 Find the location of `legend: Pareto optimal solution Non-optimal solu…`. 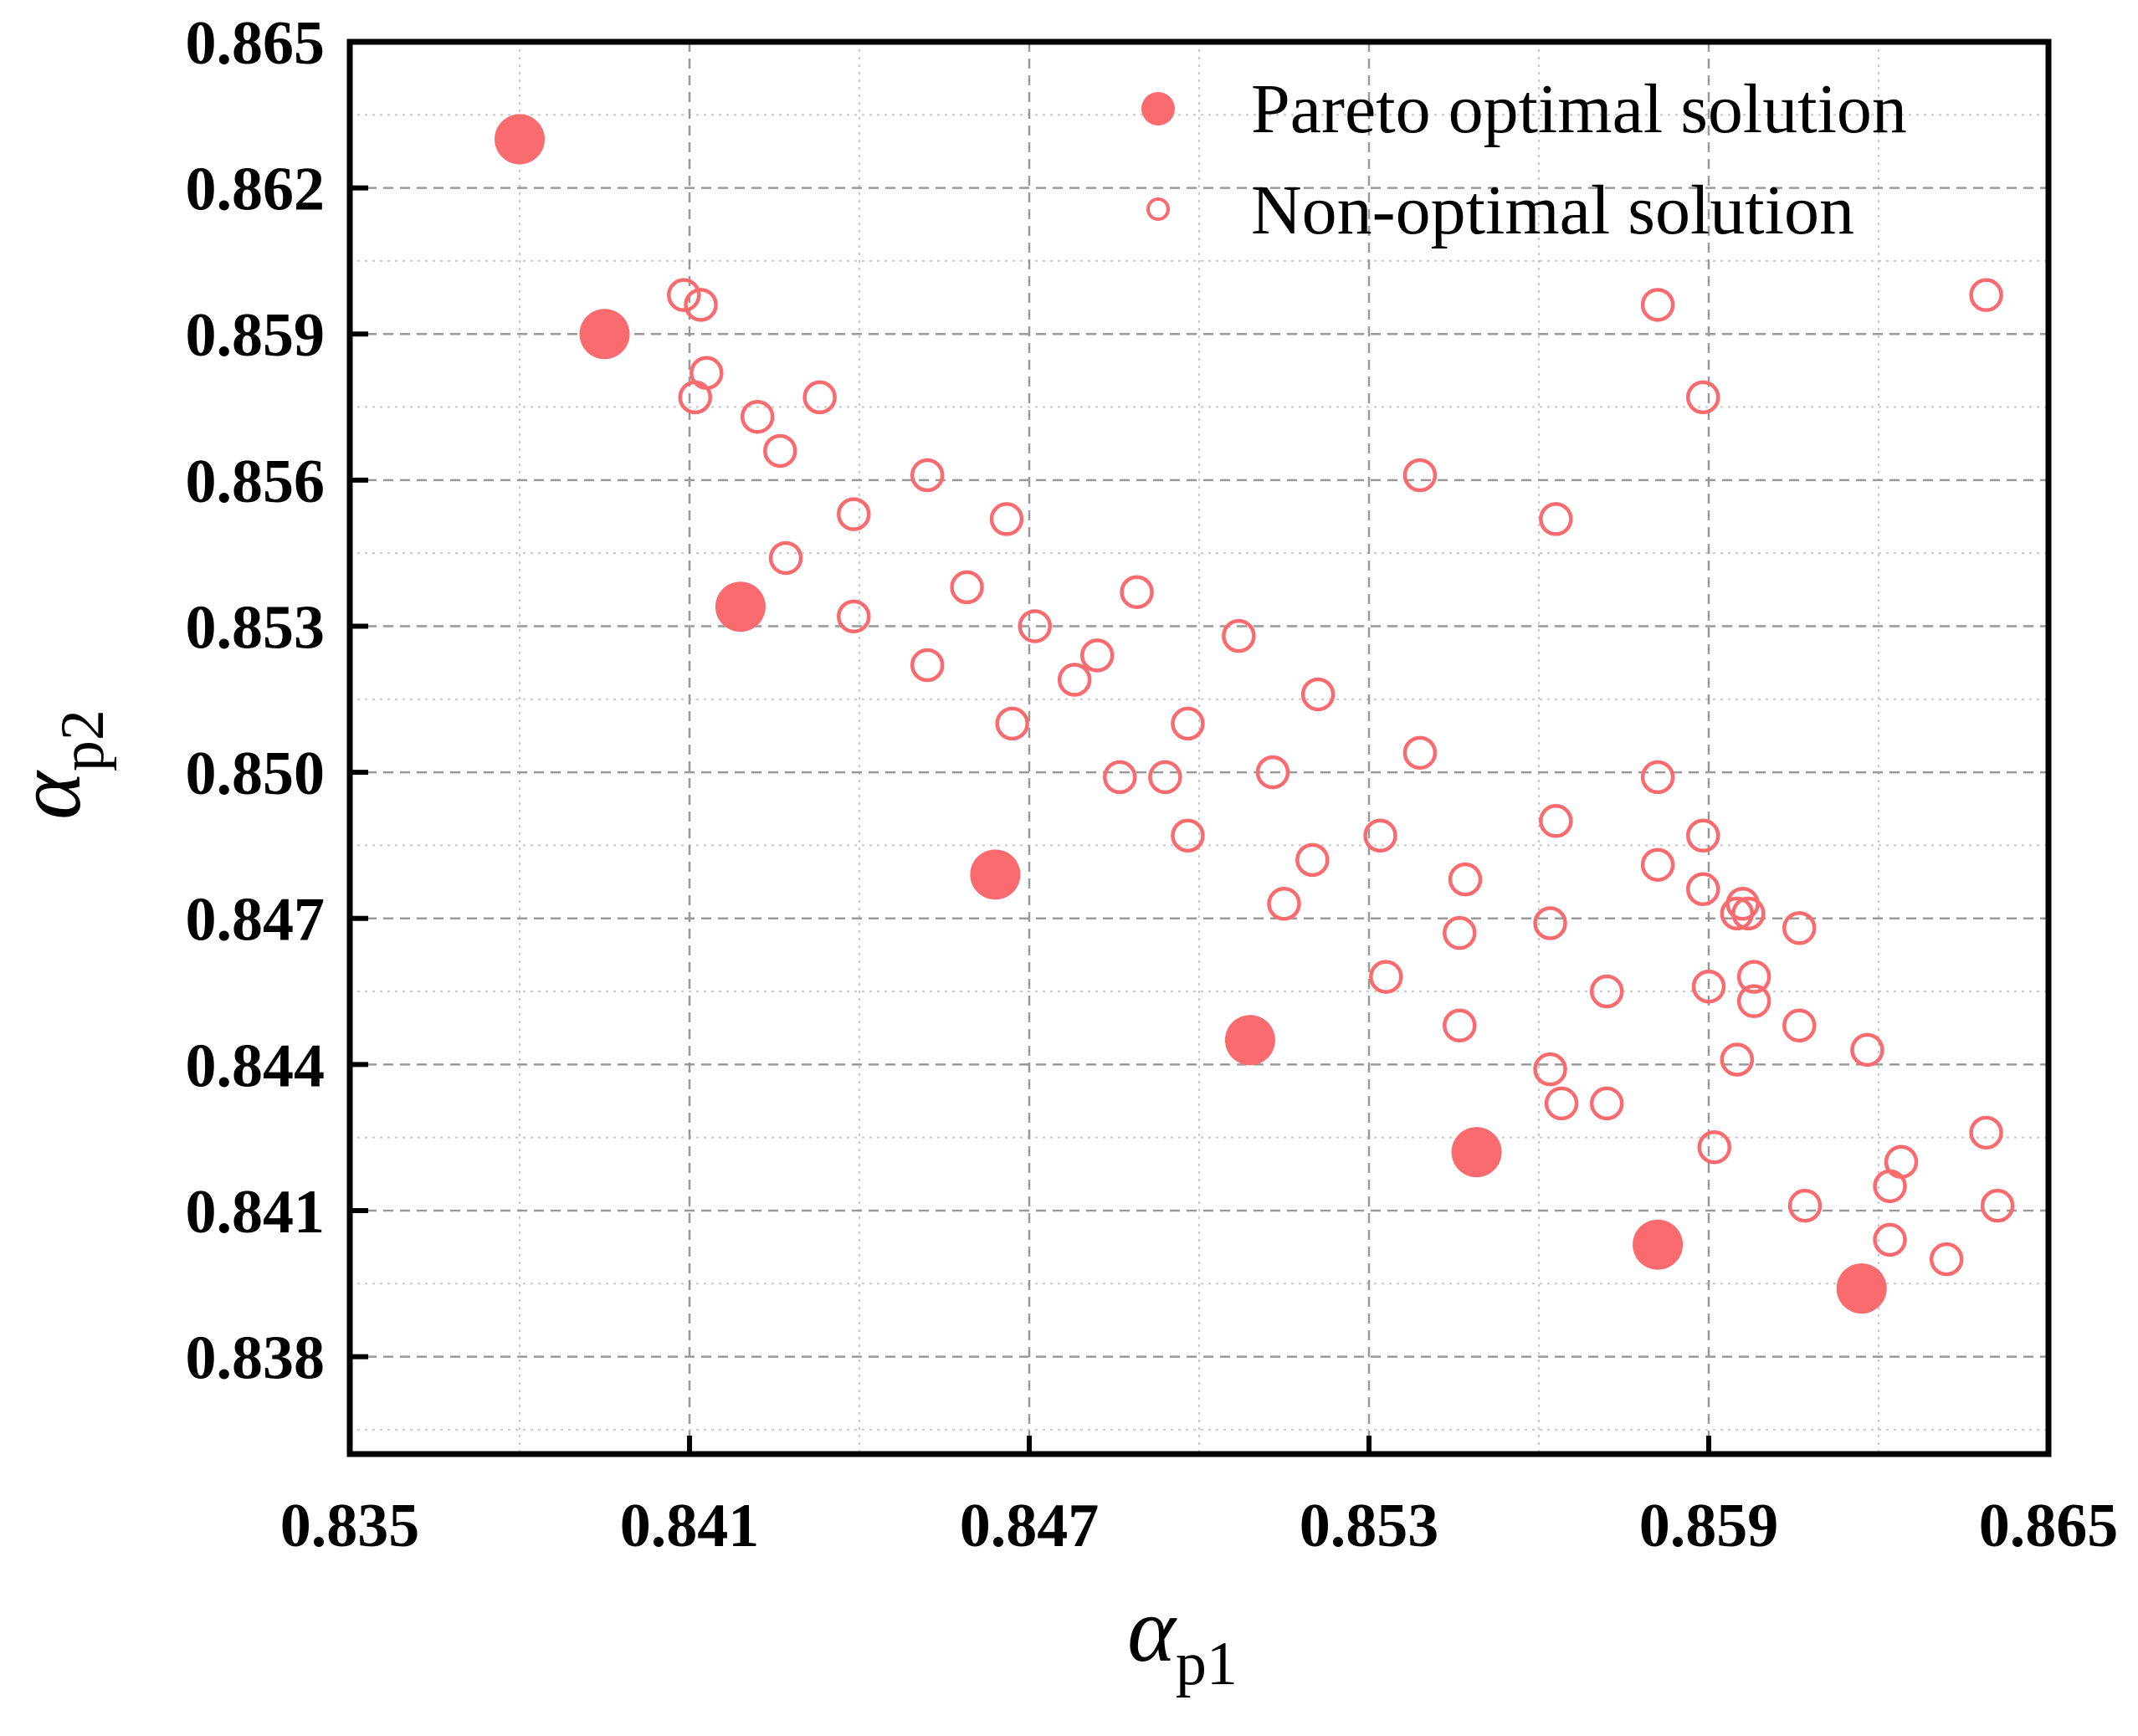

legend: Pareto optimal solution Non-optimal solu… is located at coordinates (1524, 159).